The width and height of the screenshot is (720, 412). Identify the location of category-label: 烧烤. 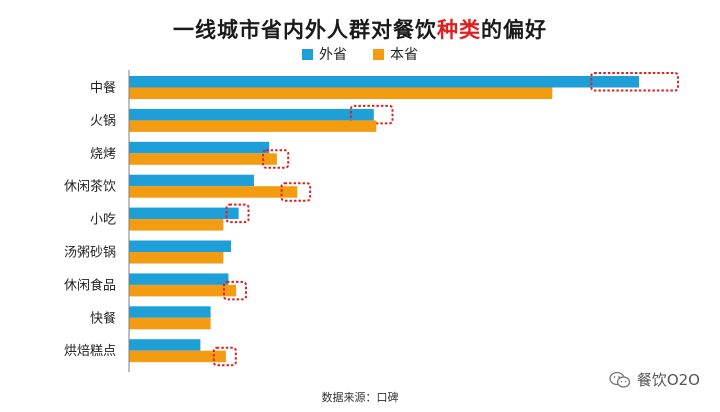
(103, 154).